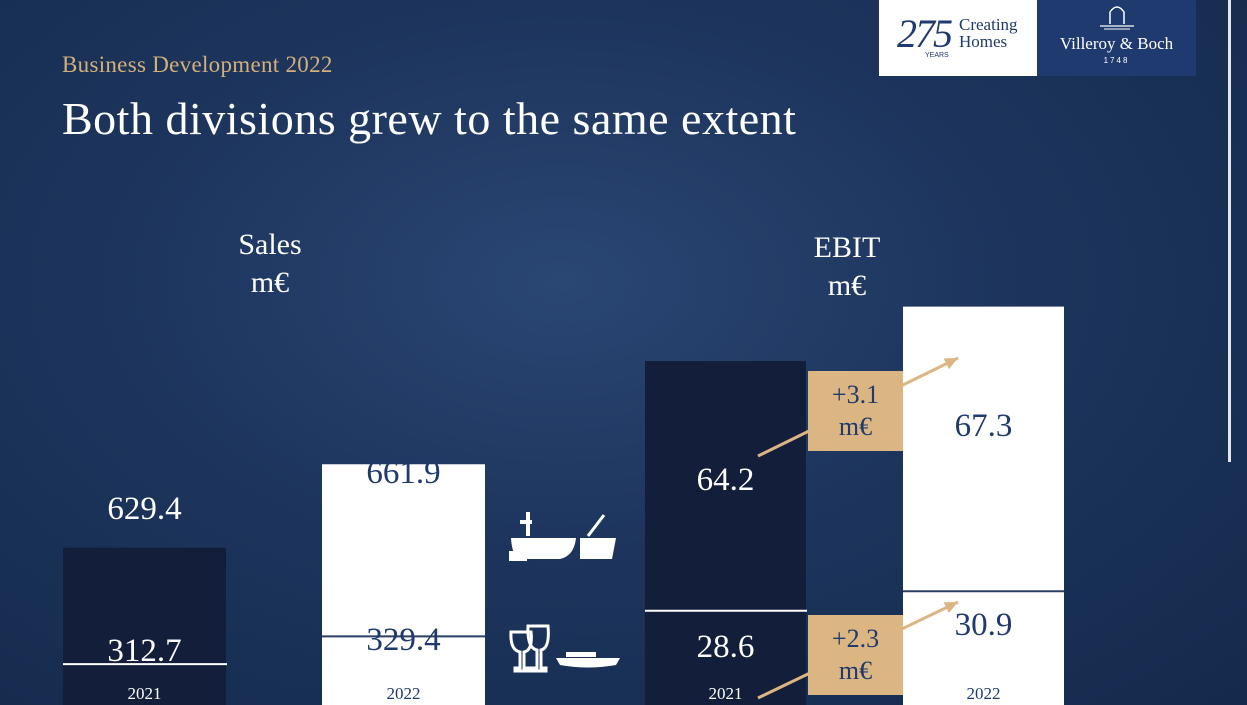 The width and height of the screenshot is (1247, 705). What do you see at coordinates (984, 693) in the screenshot?
I see `ebit-category-label-2022: 2022` at bounding box center [984, 693].